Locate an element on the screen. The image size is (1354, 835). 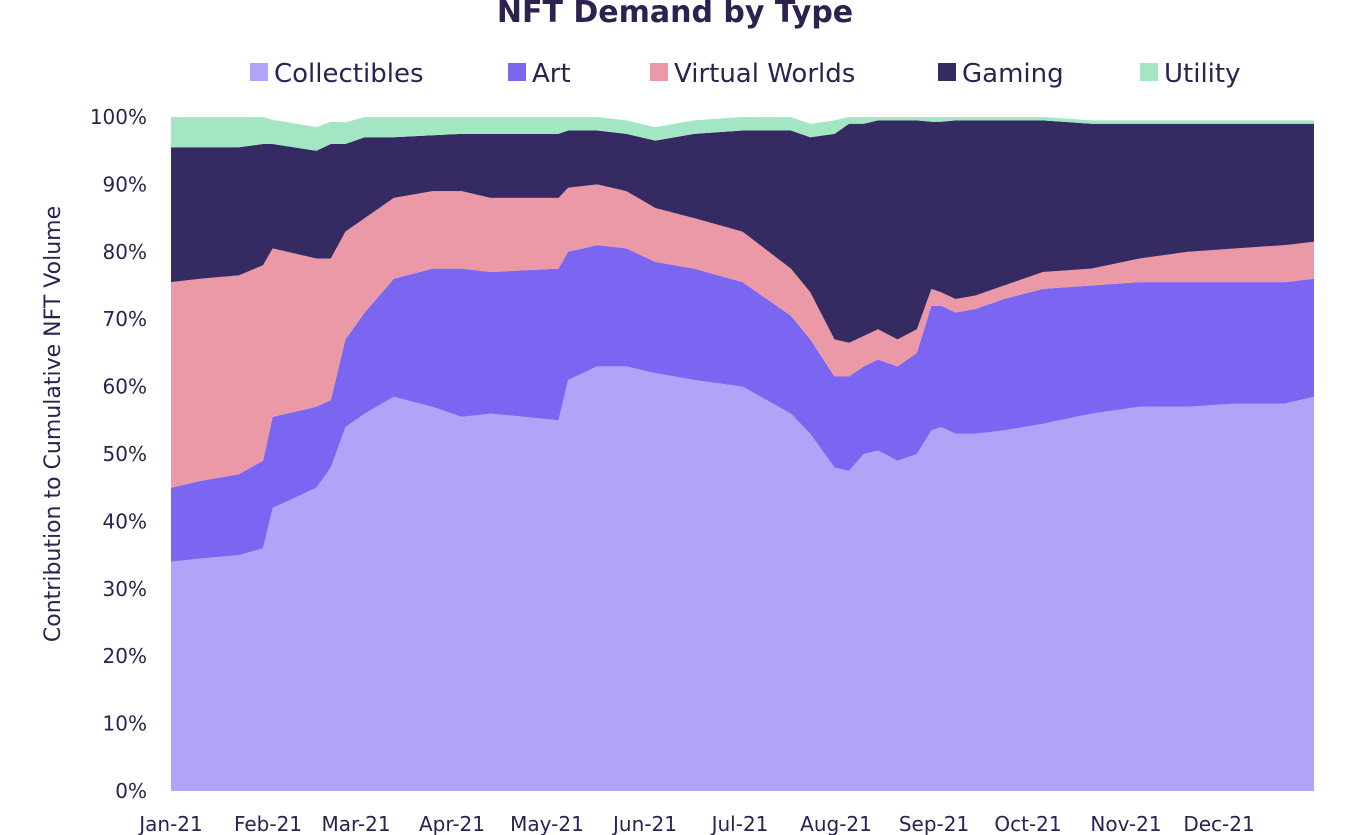
x-tick-label: Mar-21 is located at coordinates (355, 823).